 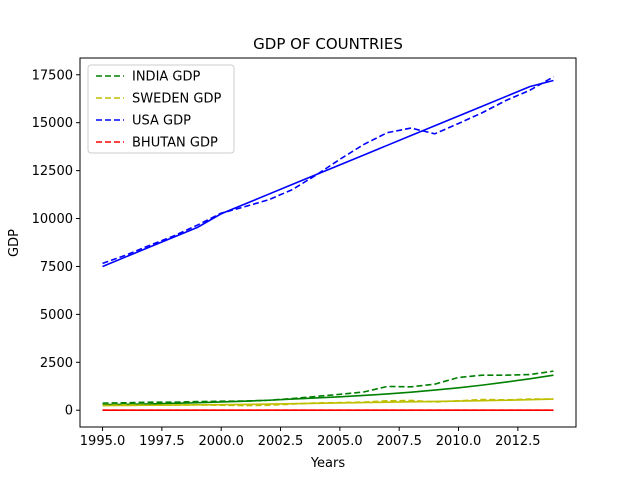 What do you see at coordinates (328, 463) in the screenshot?
I see `x-axis-label: Years` at bounding box center [328, 463].